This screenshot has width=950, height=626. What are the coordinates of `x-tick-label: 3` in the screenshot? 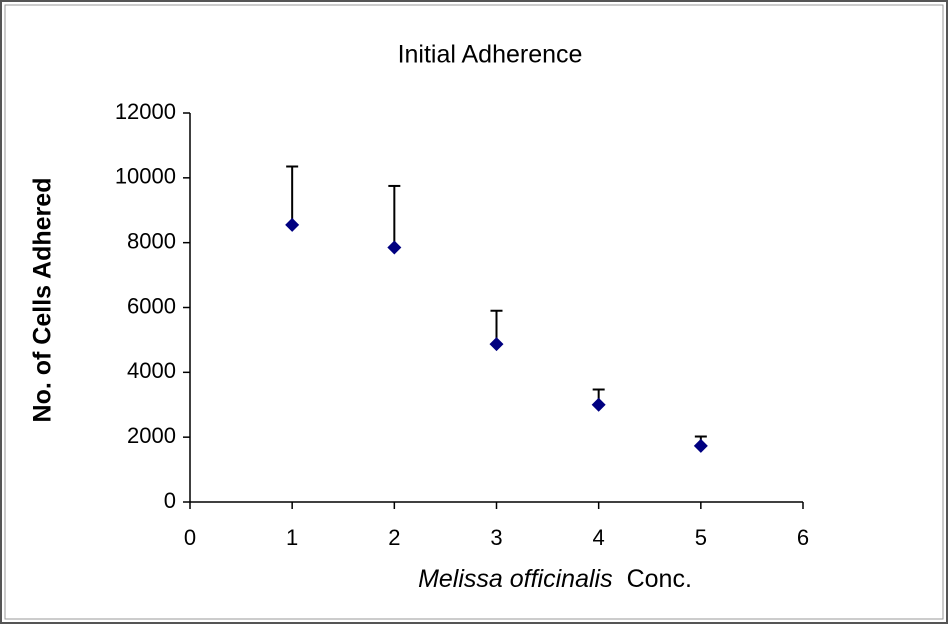 It's located at (496, 537).